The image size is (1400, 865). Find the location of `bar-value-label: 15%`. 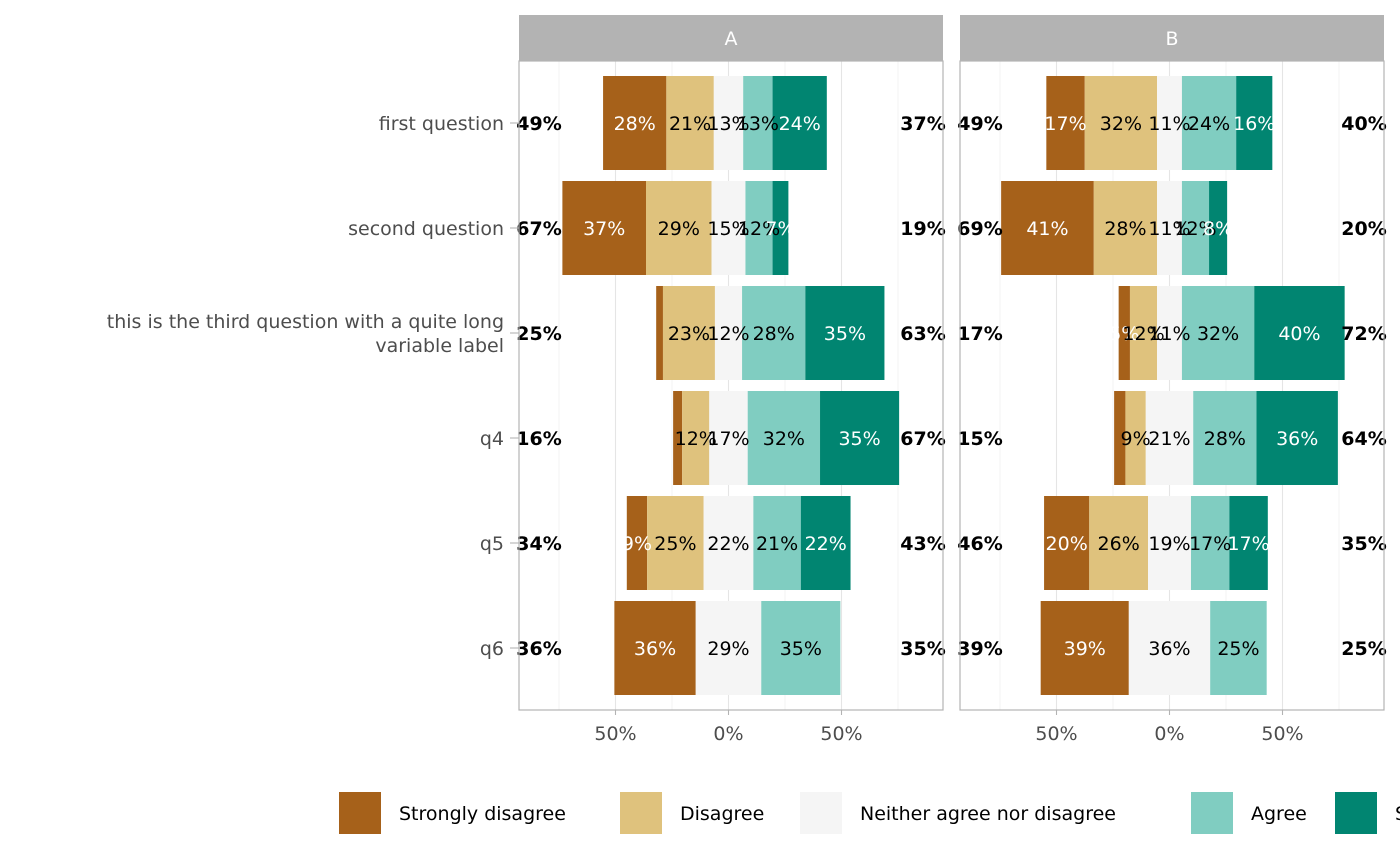

bar-value-label: 15% is located at coordinates (728, 229).